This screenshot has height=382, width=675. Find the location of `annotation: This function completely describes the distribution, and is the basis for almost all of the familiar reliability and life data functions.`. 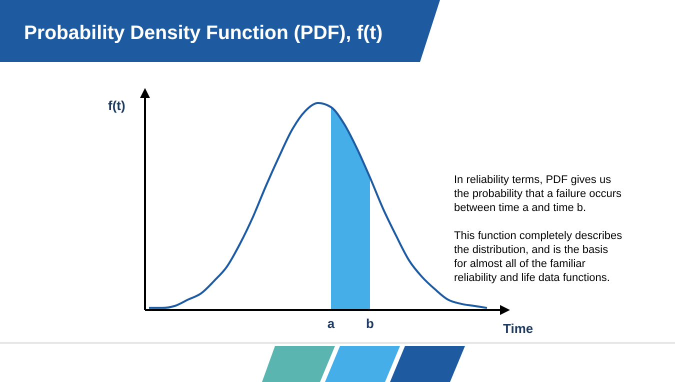

annotation: This function completely describes the distribution, and is the basis for almost all of the familiar reliability and life data functions. is located at coordinates (538, 257).